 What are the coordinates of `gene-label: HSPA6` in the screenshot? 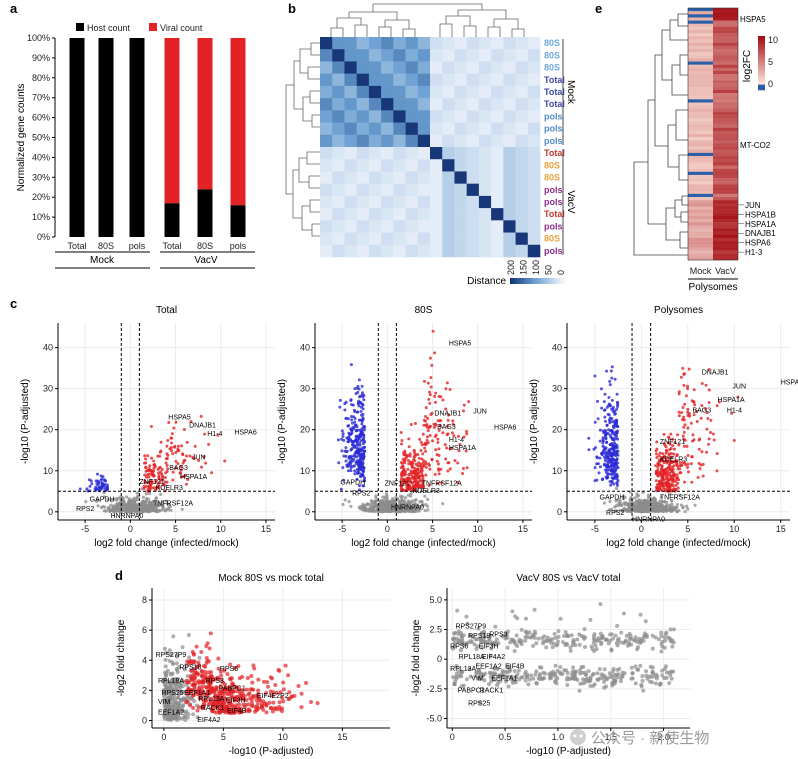 It's located at (505, 428).